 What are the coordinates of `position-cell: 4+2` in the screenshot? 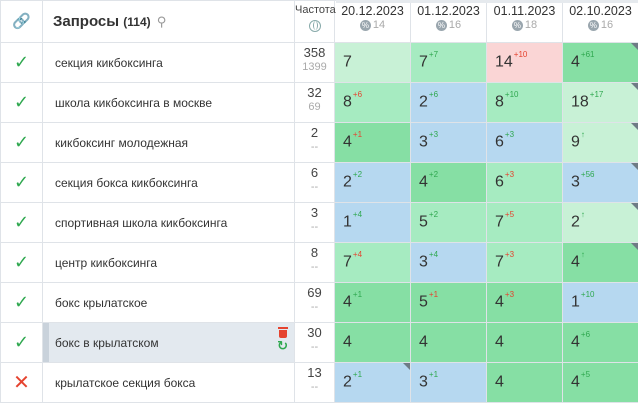 It's located at (449, 183).